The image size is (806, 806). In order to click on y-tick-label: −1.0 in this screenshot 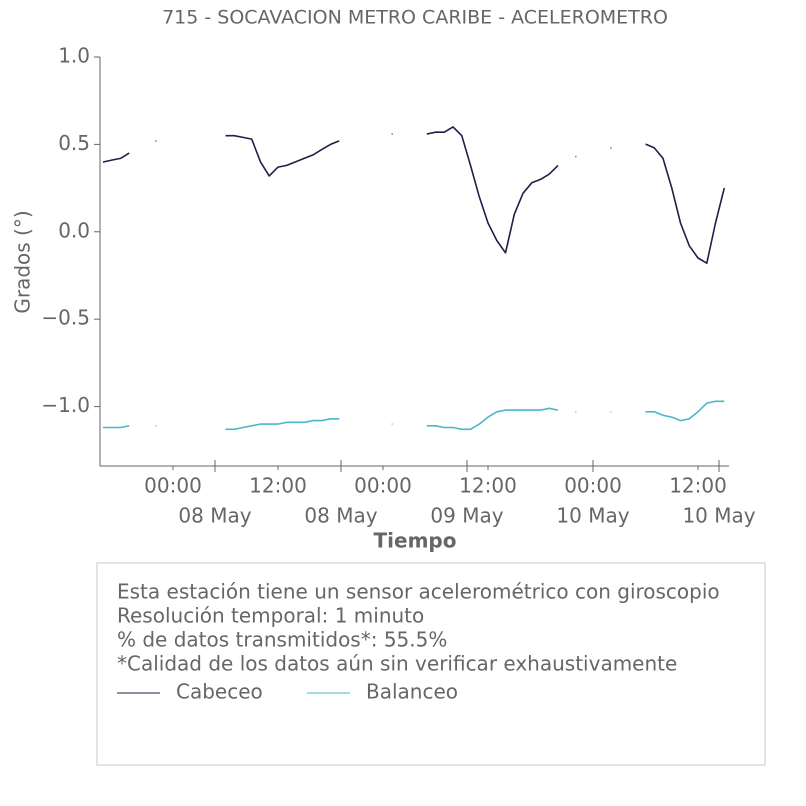, I will do `click(65, 405)`.